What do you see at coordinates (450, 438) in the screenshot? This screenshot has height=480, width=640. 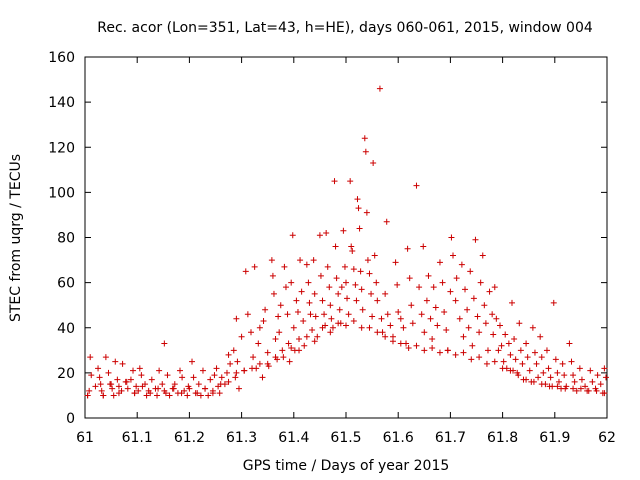 I see `x-tick-label: 61.7` at bounding box center [450, 438].